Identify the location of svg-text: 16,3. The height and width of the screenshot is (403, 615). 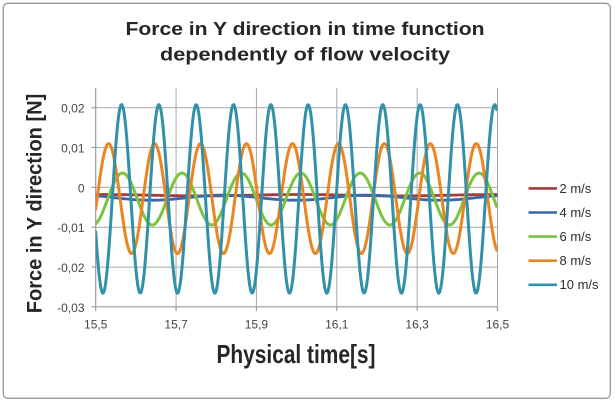
(417, 325).